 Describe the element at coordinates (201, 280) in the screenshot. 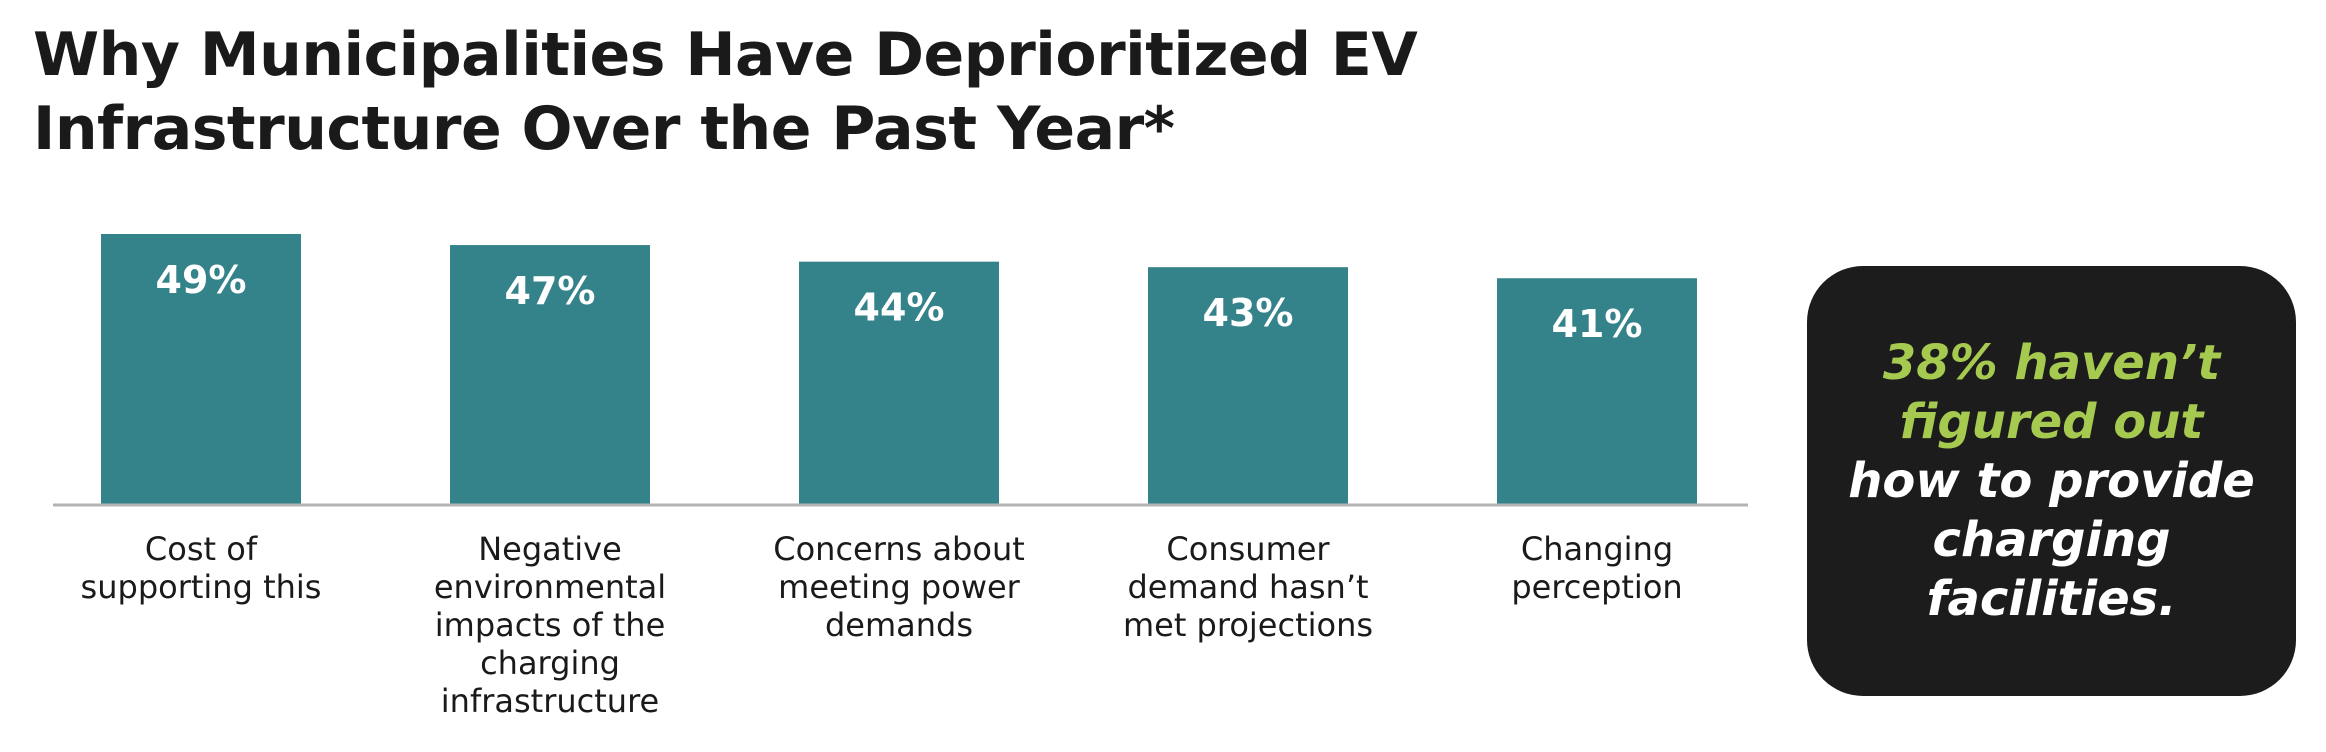

I see `bar-value-label-1: 49%` at that location.